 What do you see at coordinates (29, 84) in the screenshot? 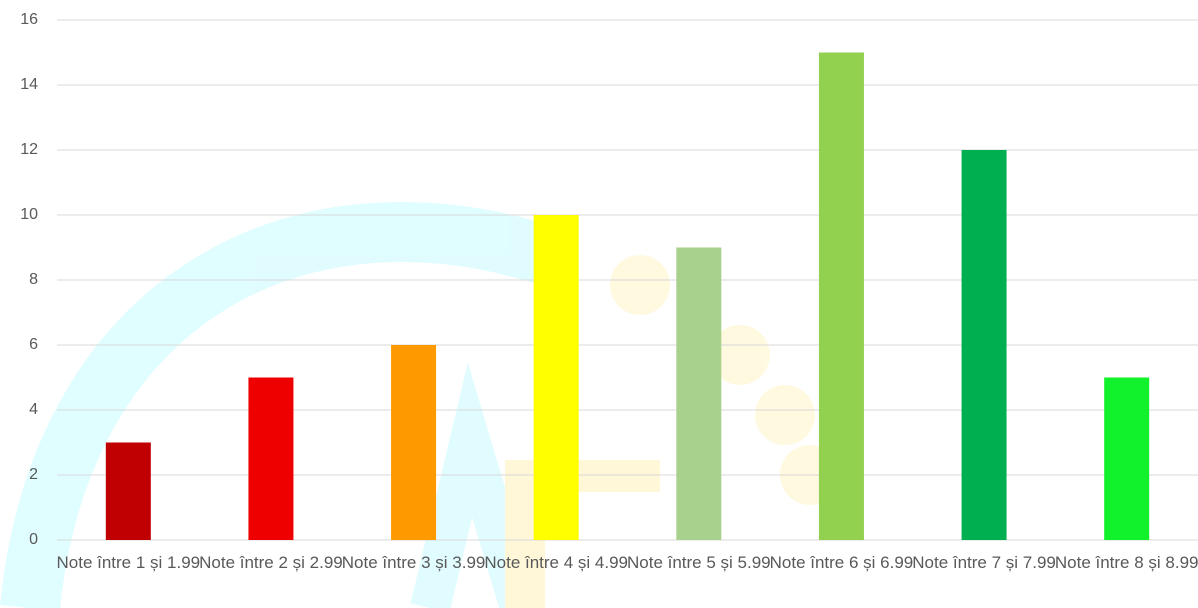
I see `y-tick-label: 14` at bounding box center [29, 84].